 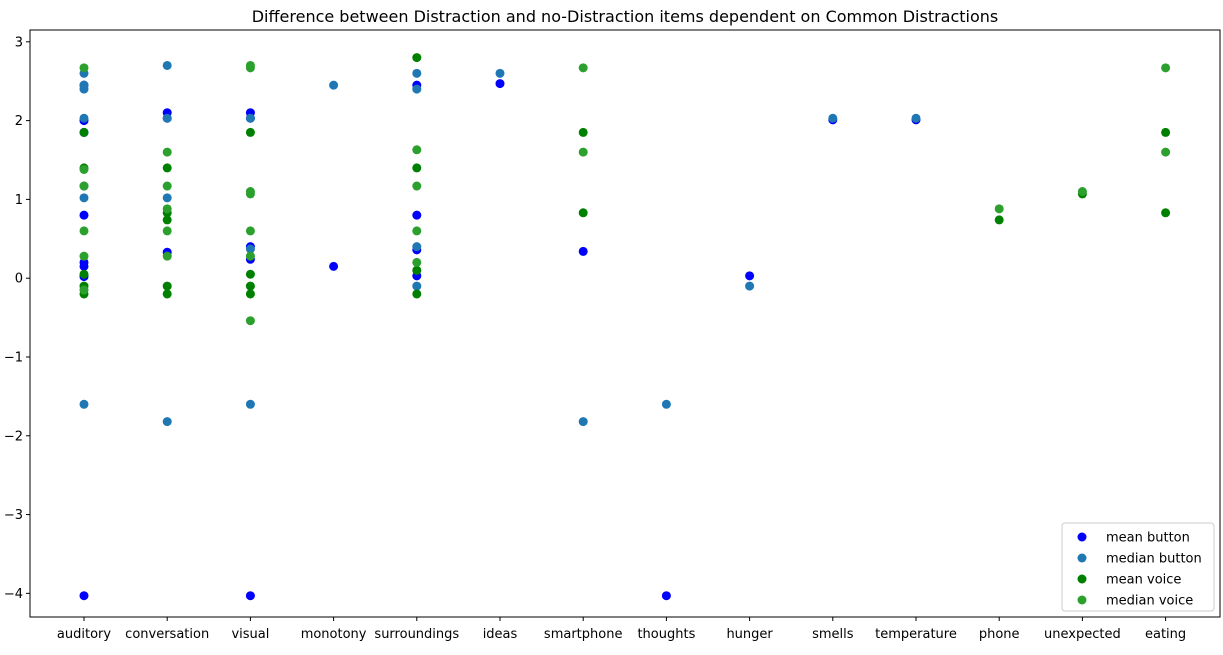 What do you see at coordinates (19, 121) in the screenshot?
I see `y-tick-label: 2` at bounding box center [19, 121].